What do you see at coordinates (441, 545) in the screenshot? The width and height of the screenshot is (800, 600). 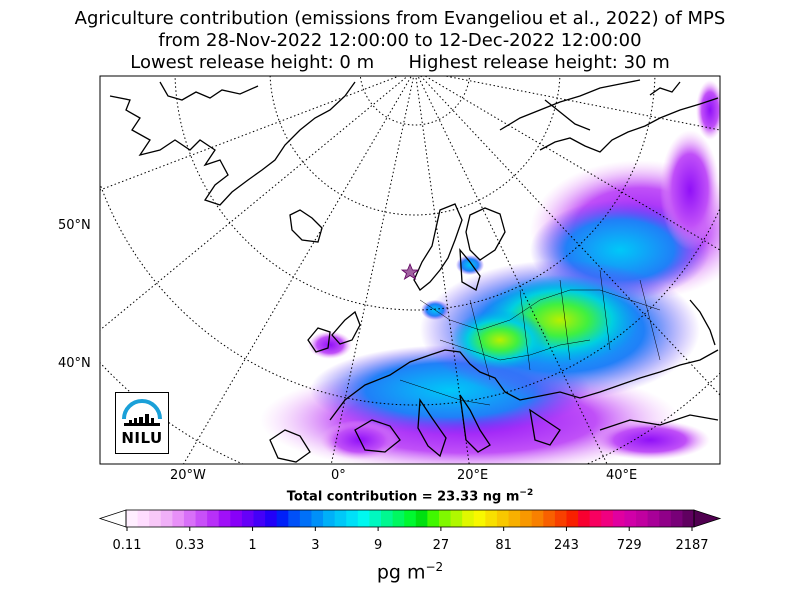 I see `colorbar-tick-label: 27` at bounding box center [441, 545].